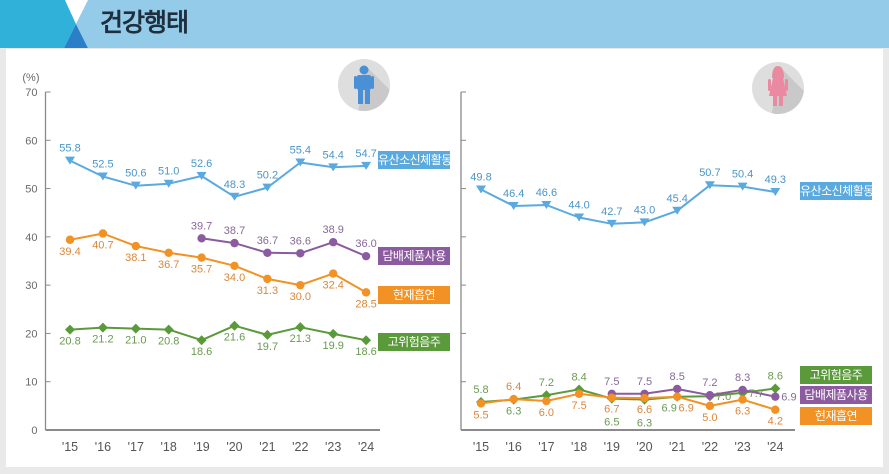 The image size is (889, 474). I want to click on male-series-line, so click(218, 263).